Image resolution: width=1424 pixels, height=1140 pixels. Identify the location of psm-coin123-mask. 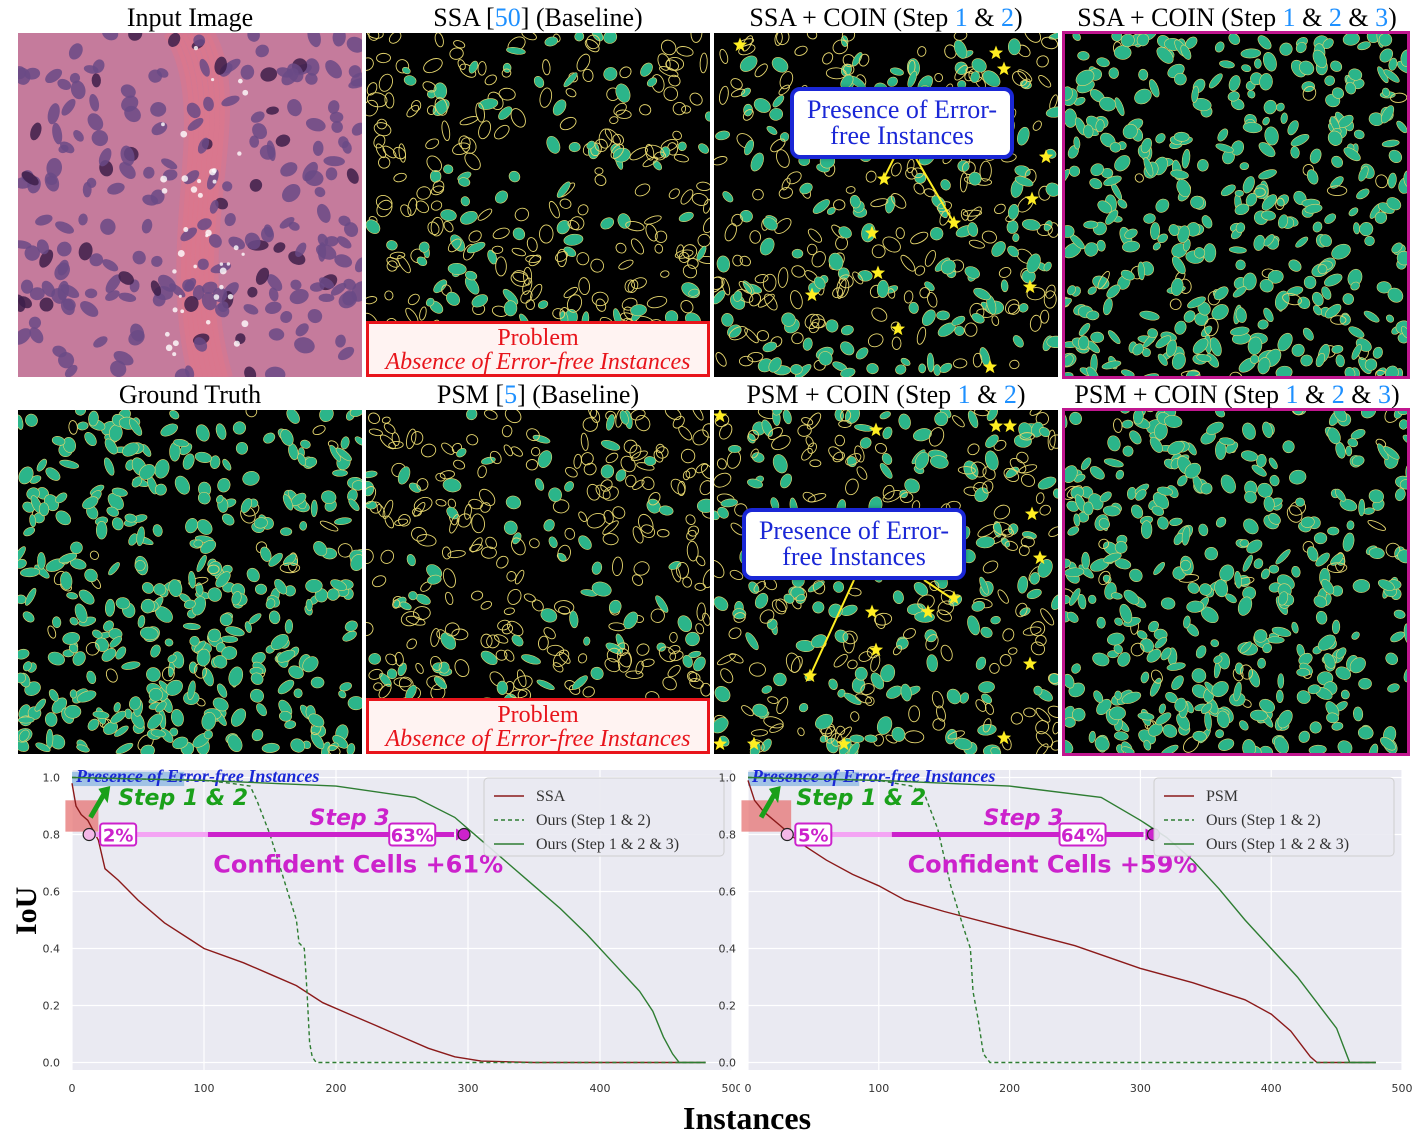
(1236, 582).